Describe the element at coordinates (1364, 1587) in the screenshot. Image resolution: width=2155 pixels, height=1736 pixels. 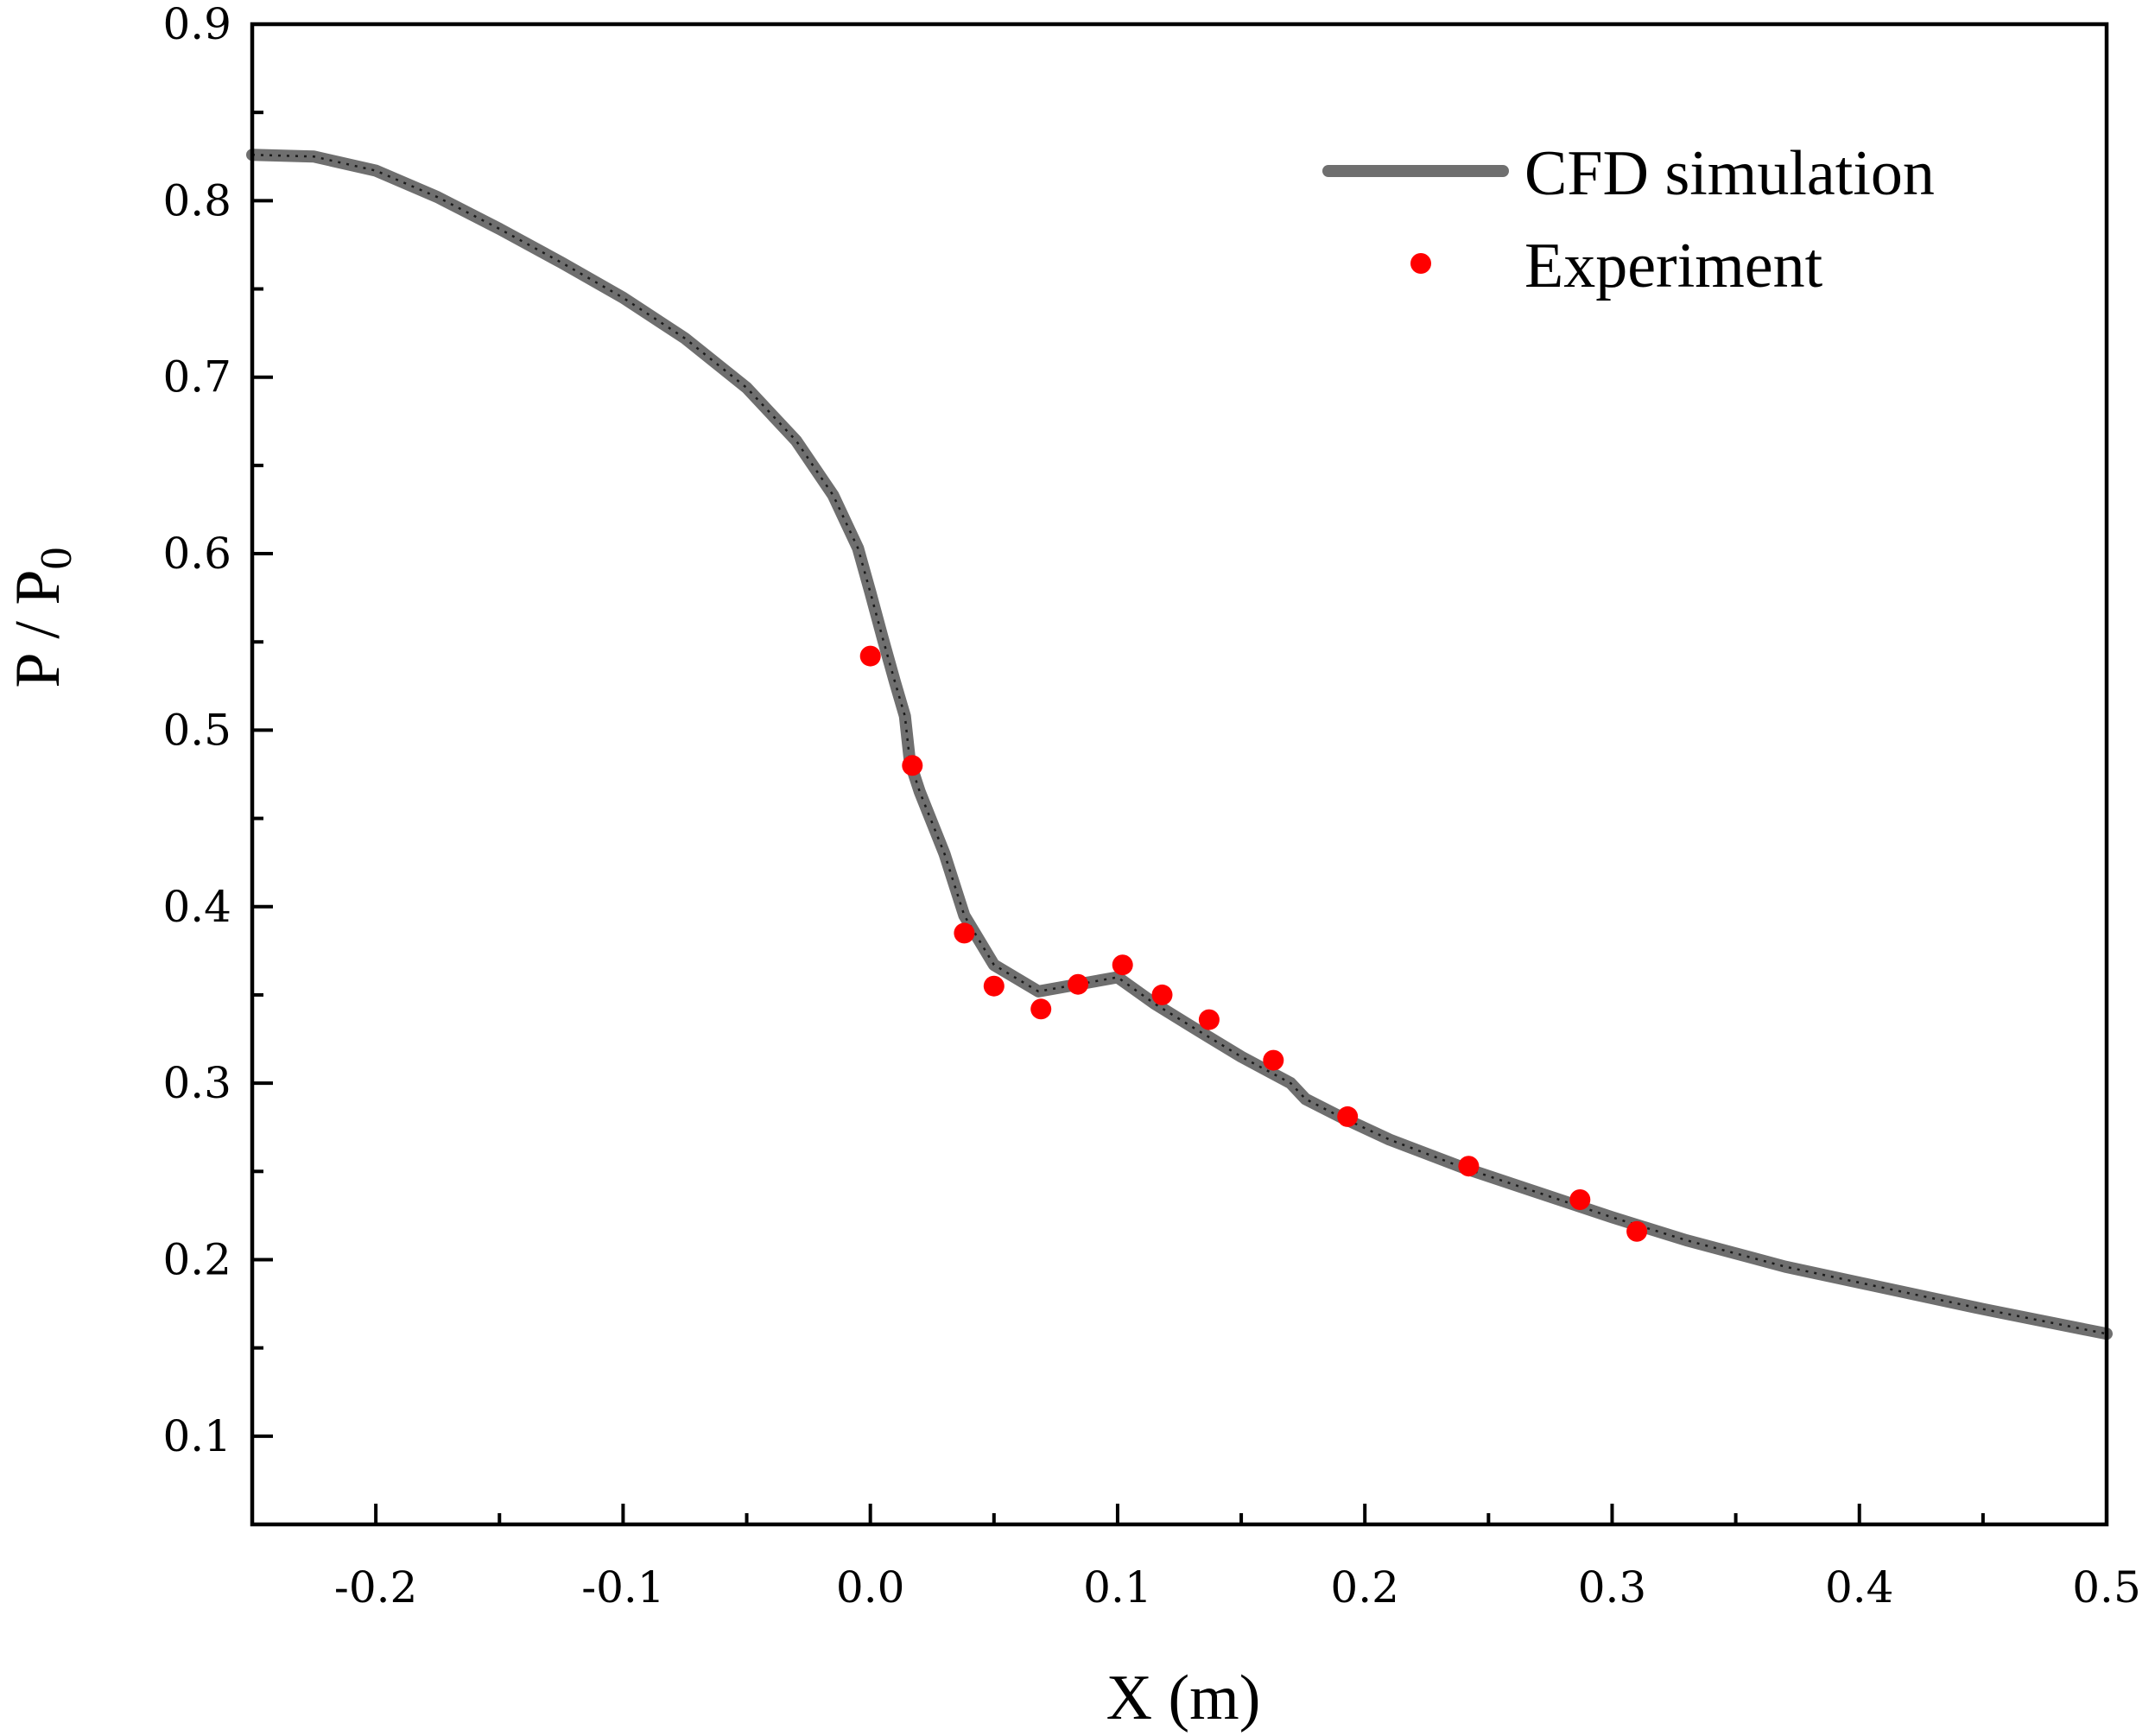
I see `x-tick-label: 0.2` at that location.